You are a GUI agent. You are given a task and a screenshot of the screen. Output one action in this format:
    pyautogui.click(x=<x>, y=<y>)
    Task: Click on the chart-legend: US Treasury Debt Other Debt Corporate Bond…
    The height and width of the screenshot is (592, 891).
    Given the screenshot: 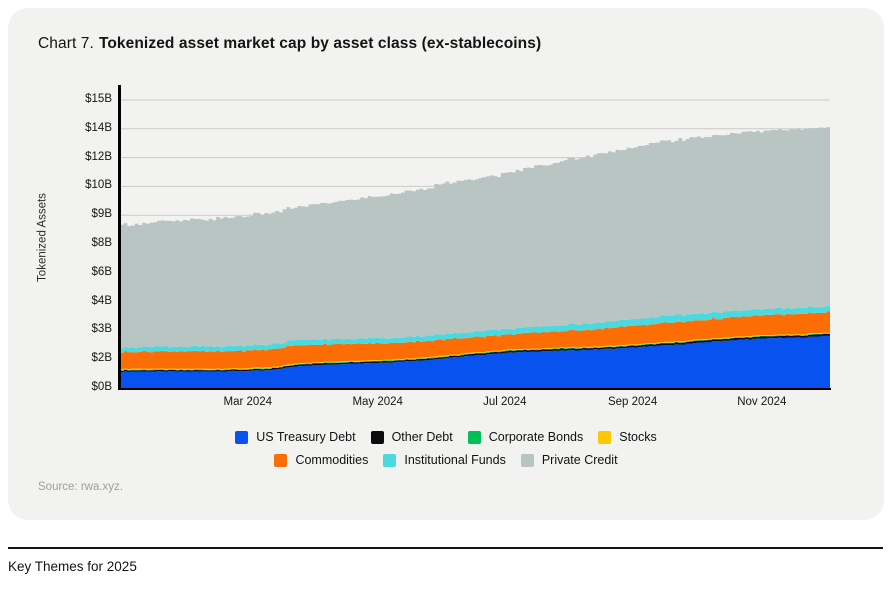 What is the action you would take?
    pyautogui.click(x=446, y=448)
    